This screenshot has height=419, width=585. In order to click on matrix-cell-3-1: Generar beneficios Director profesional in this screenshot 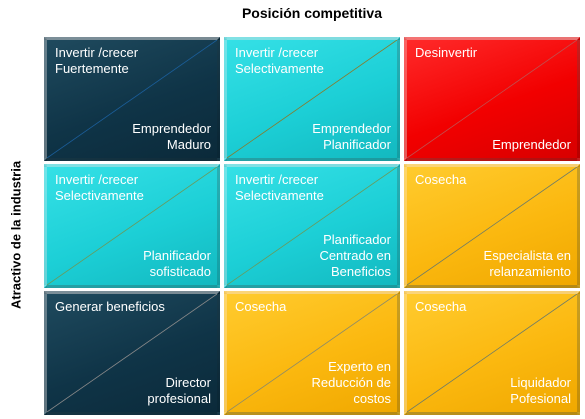, I will do `click(132, 353)`.